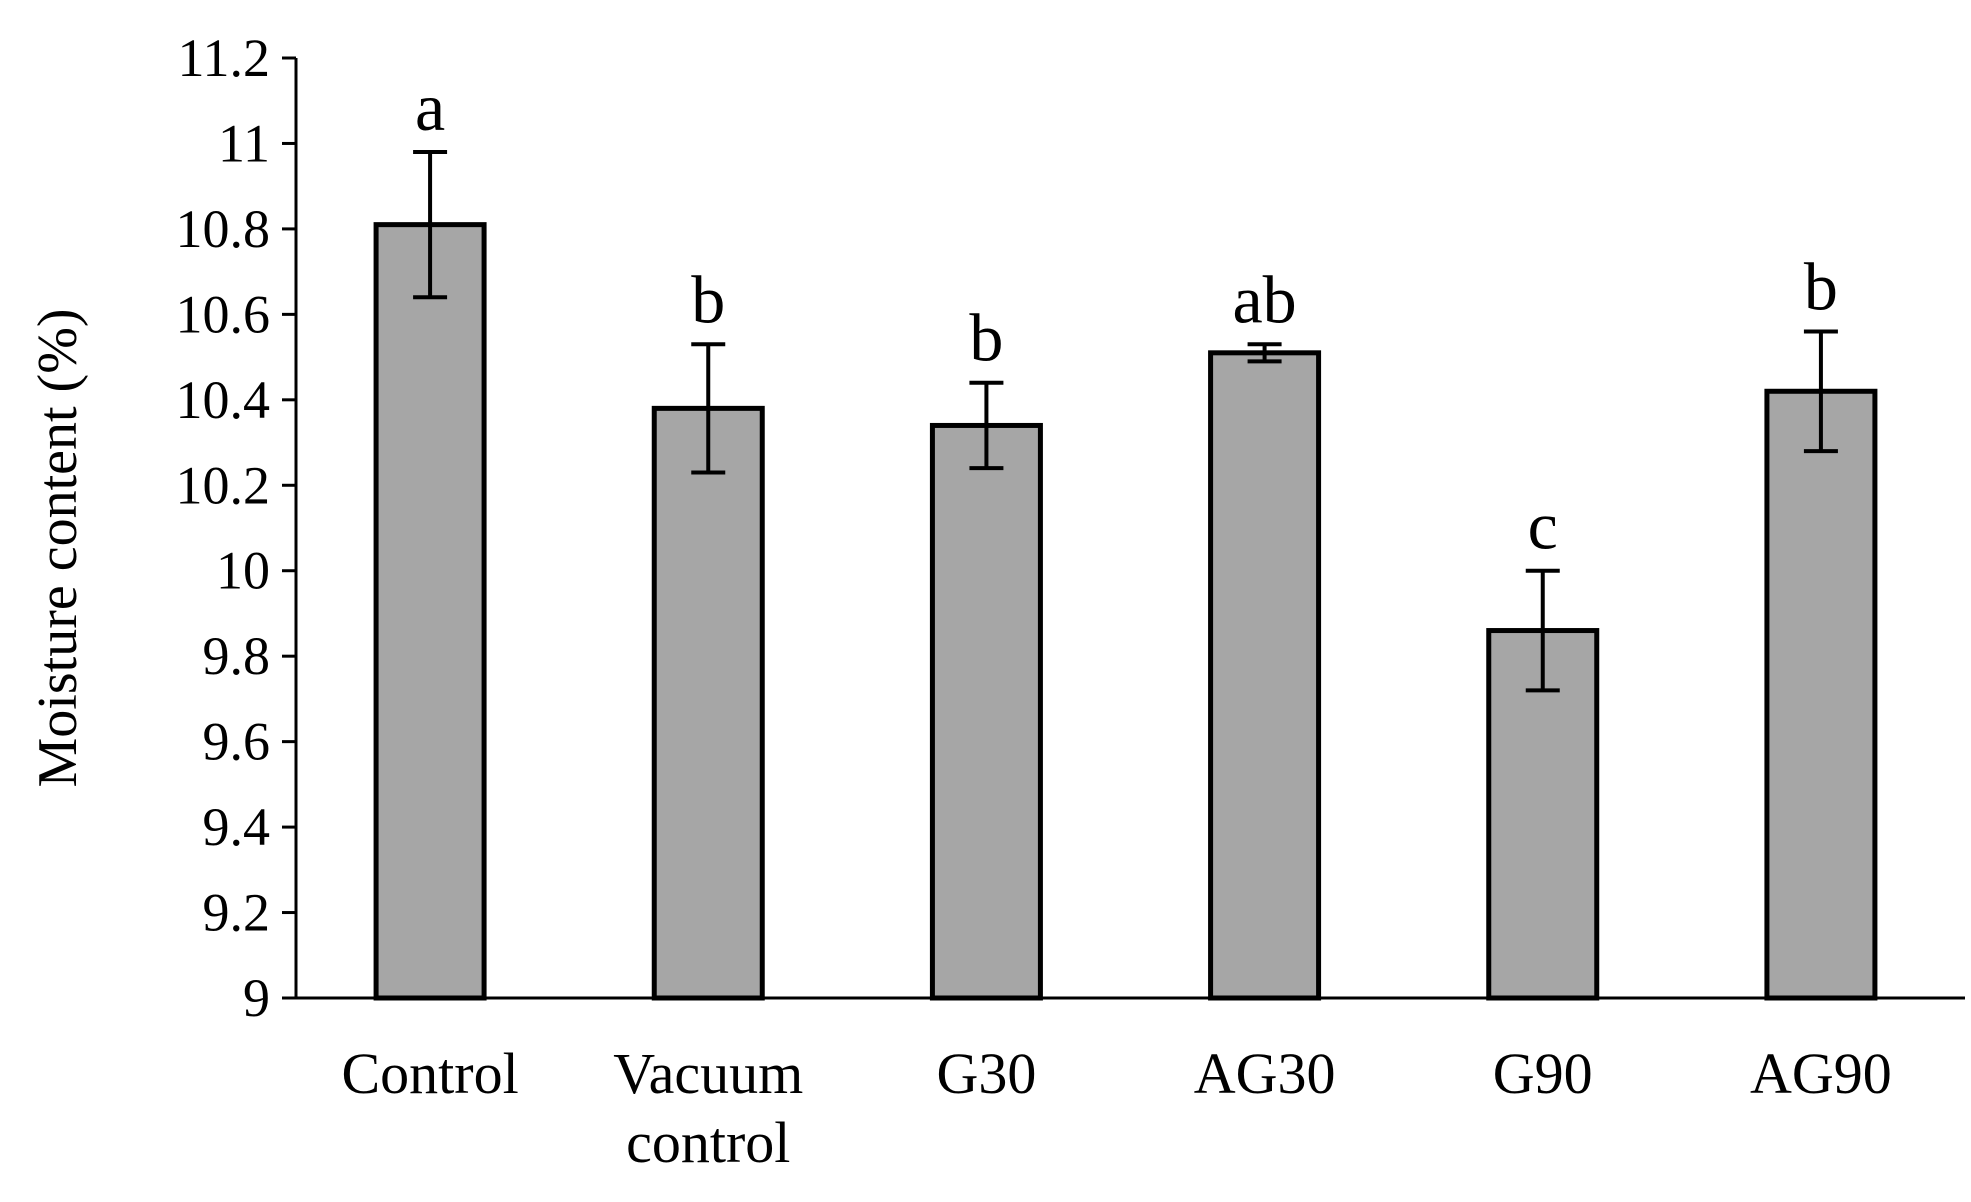 The image size is (1971, 1202). I want to click on x-tick-label: AG90, so click(1821, 1073).